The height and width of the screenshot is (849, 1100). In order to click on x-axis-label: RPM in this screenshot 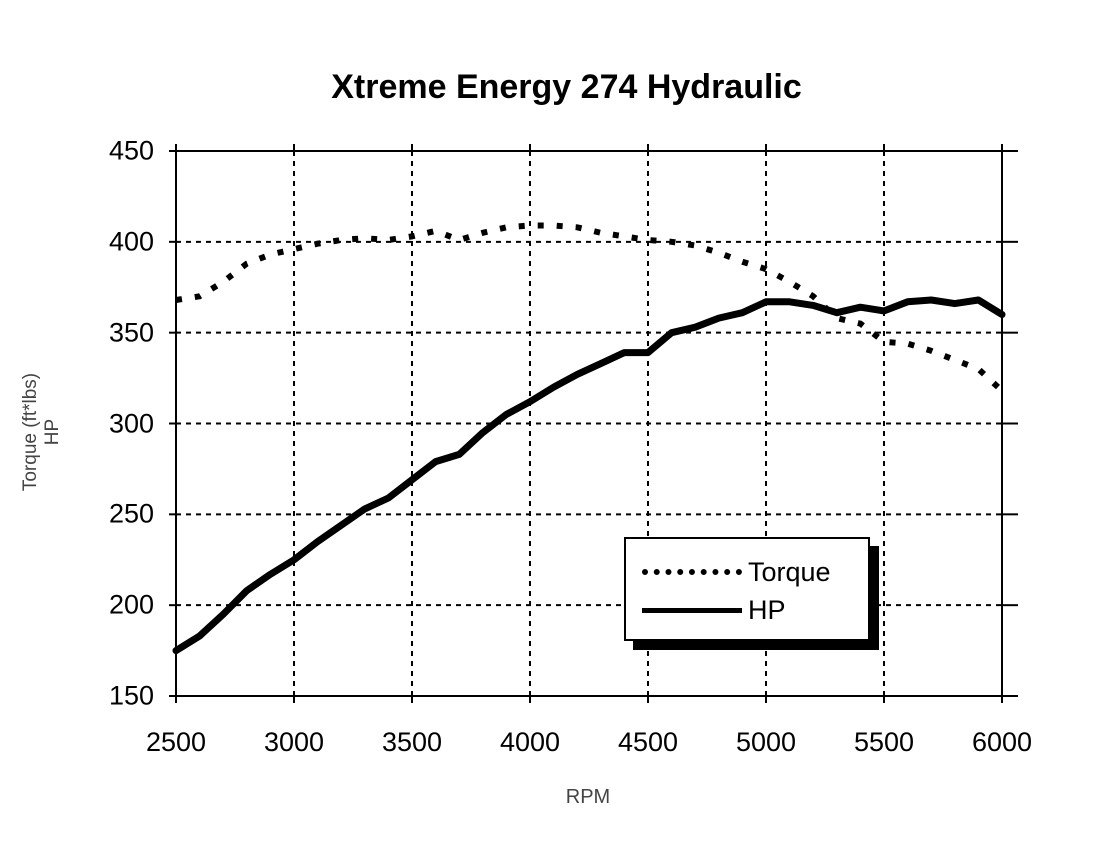, I will do `click(588, 797)`.